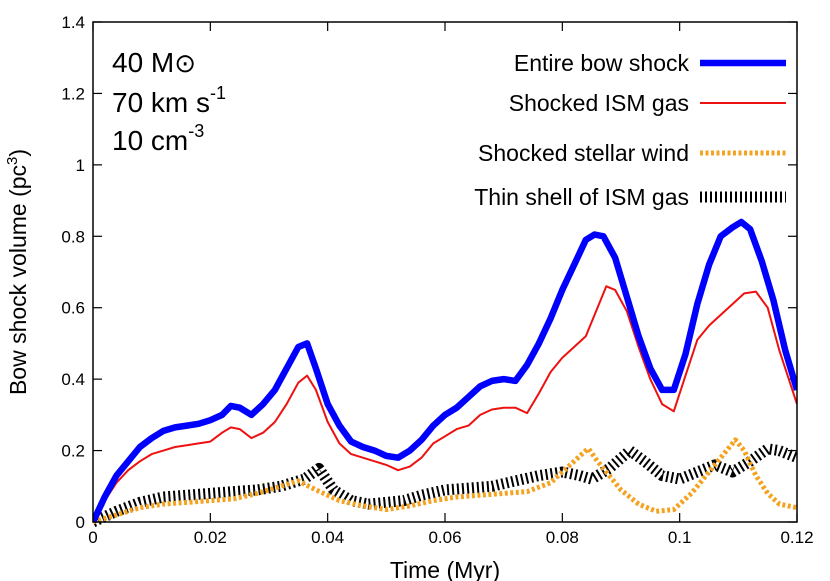  I want to click on y-tick-label: 0.4, so click(73, 379).